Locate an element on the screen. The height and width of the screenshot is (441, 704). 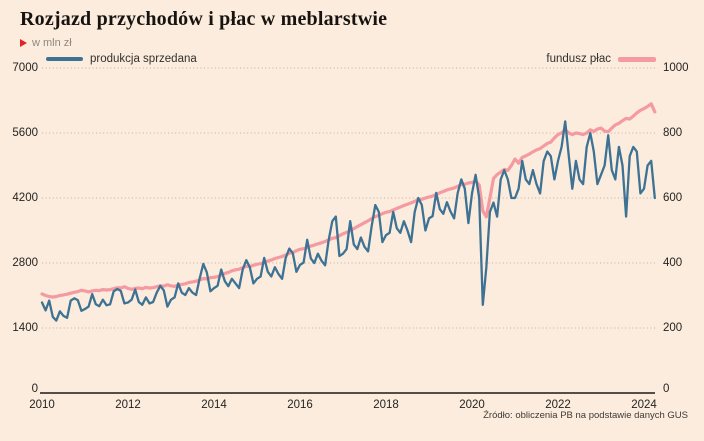
unit-row: w mln zł is located at coordinates (46, 43).